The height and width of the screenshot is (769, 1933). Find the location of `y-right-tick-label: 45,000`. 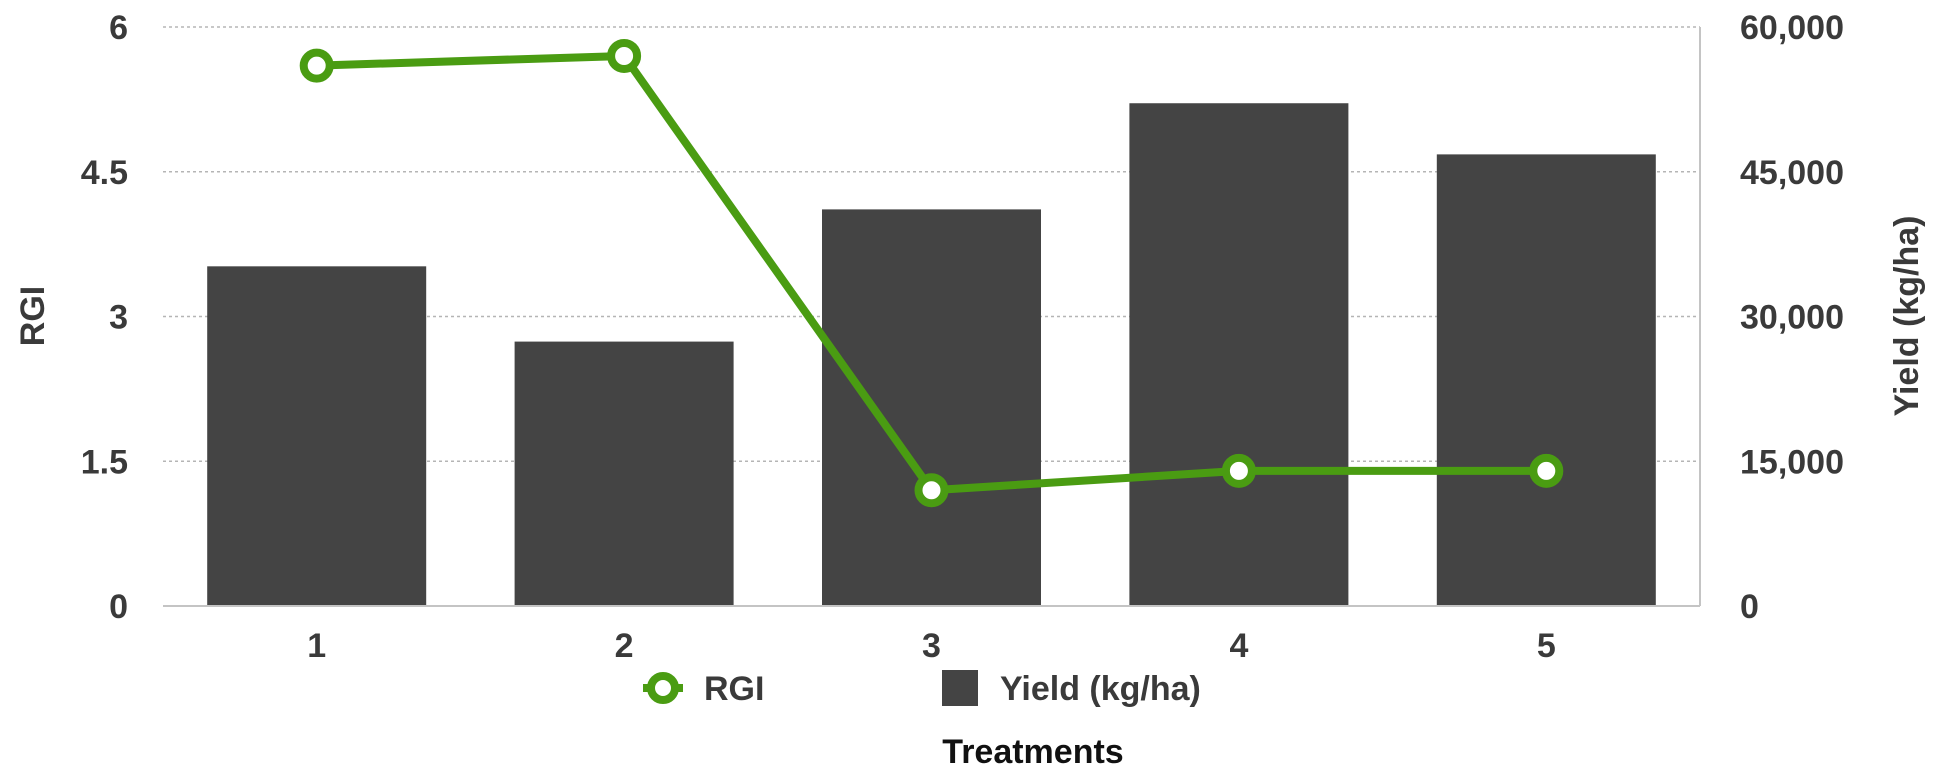

y-right-tick-label: 45,000 is located at coordinates (1792, 173).